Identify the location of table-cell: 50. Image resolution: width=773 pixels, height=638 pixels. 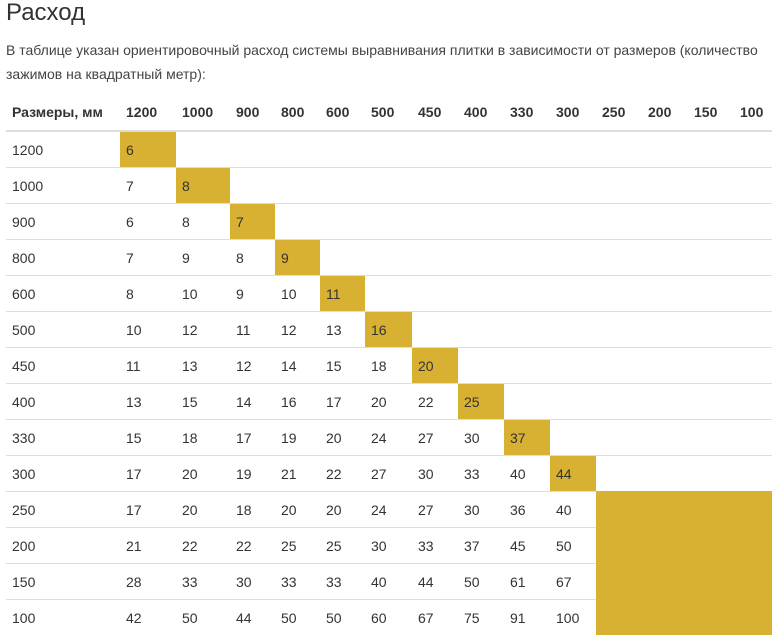
(203, 617).